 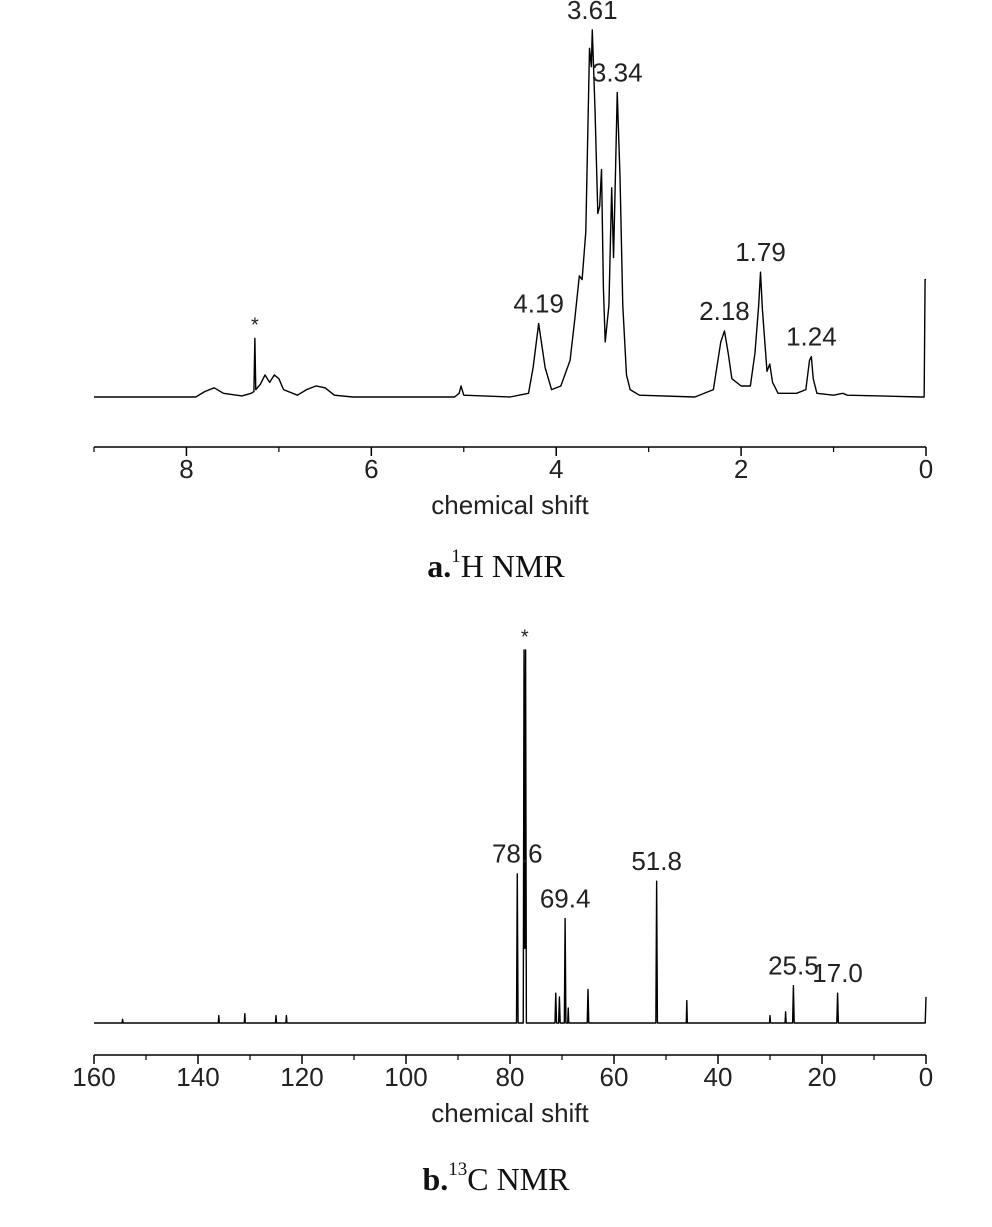 What do you see at coordinates (197, 1077) in the screenshot?
I see `x-tick-label: 140` at bounding box center [197, 1077].